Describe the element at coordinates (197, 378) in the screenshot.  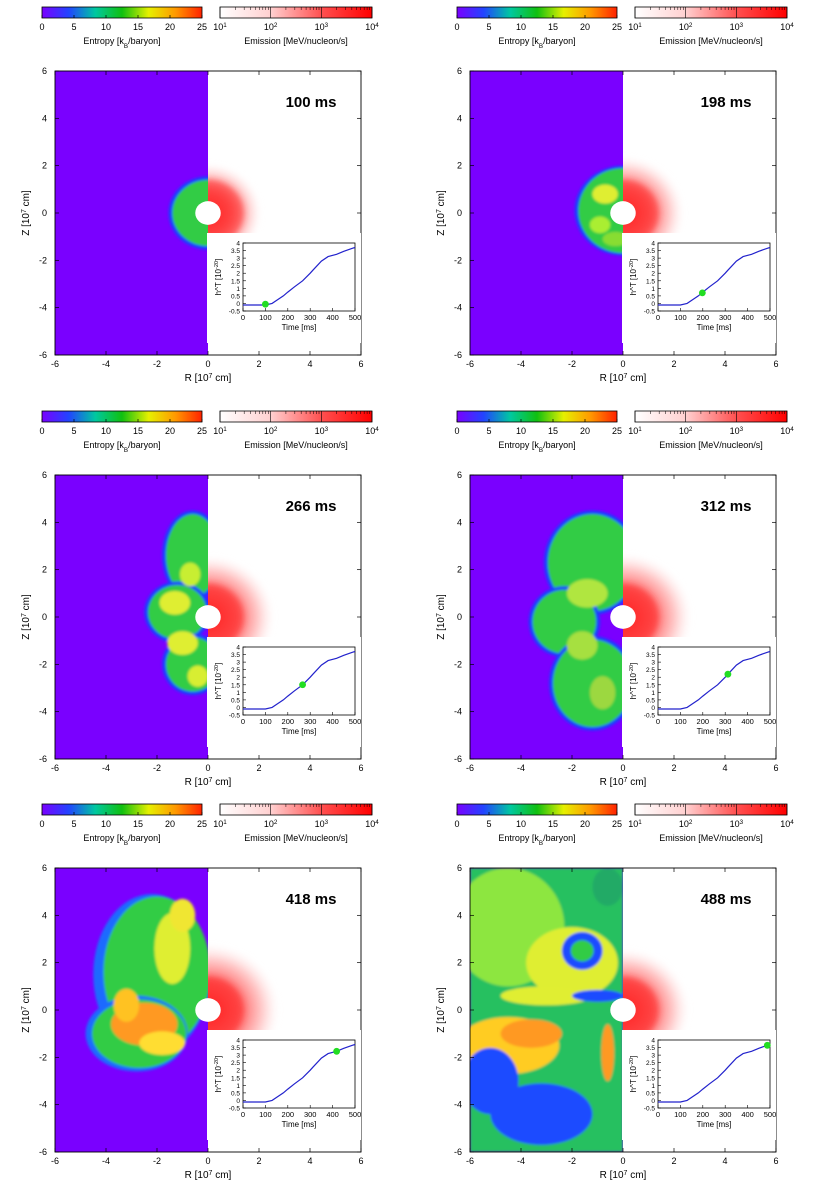
I see `text-part: R [10` at that location.